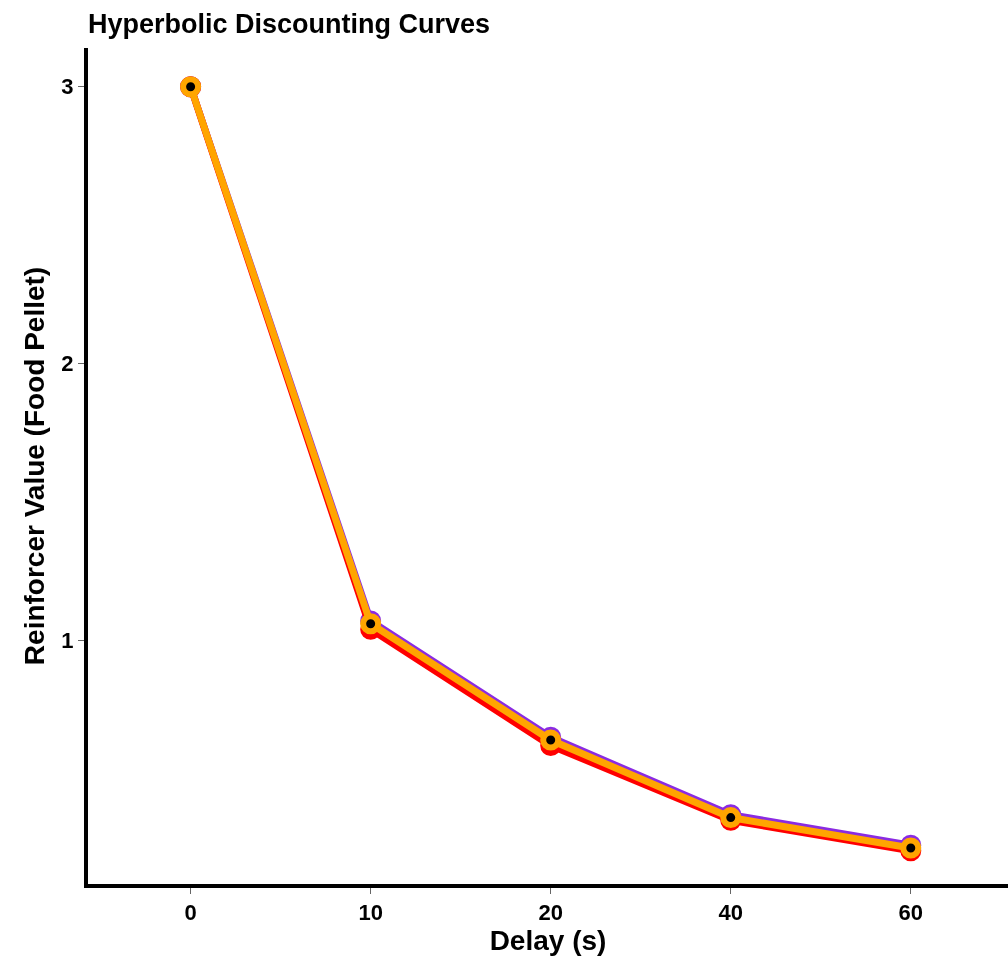  Describe the element at coordinates (67, 364) in the screenshot. I see `y-tick-label: 2` at that location.